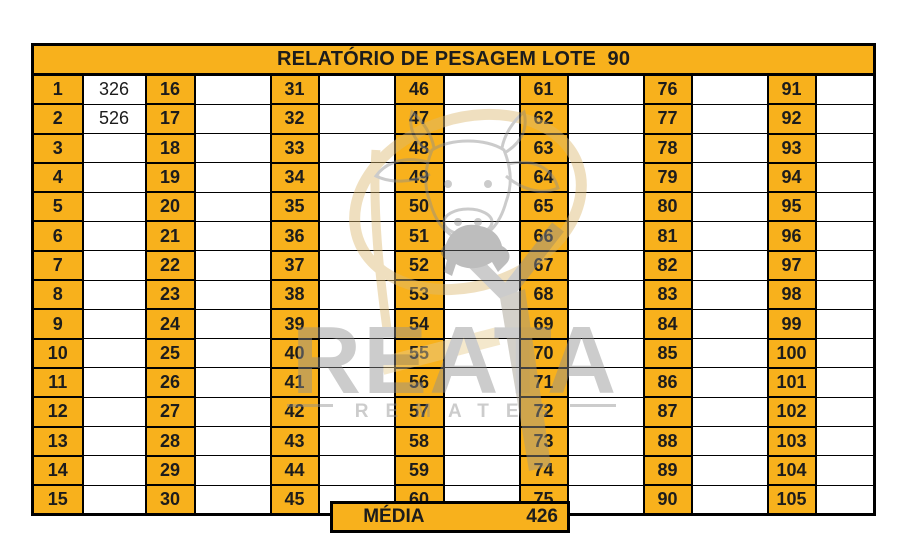 This screenshot has height=545, width=912. Describe the element at coordinates (57, 295) in the screenshot. I see `animal-number-cell: 8` at that location.